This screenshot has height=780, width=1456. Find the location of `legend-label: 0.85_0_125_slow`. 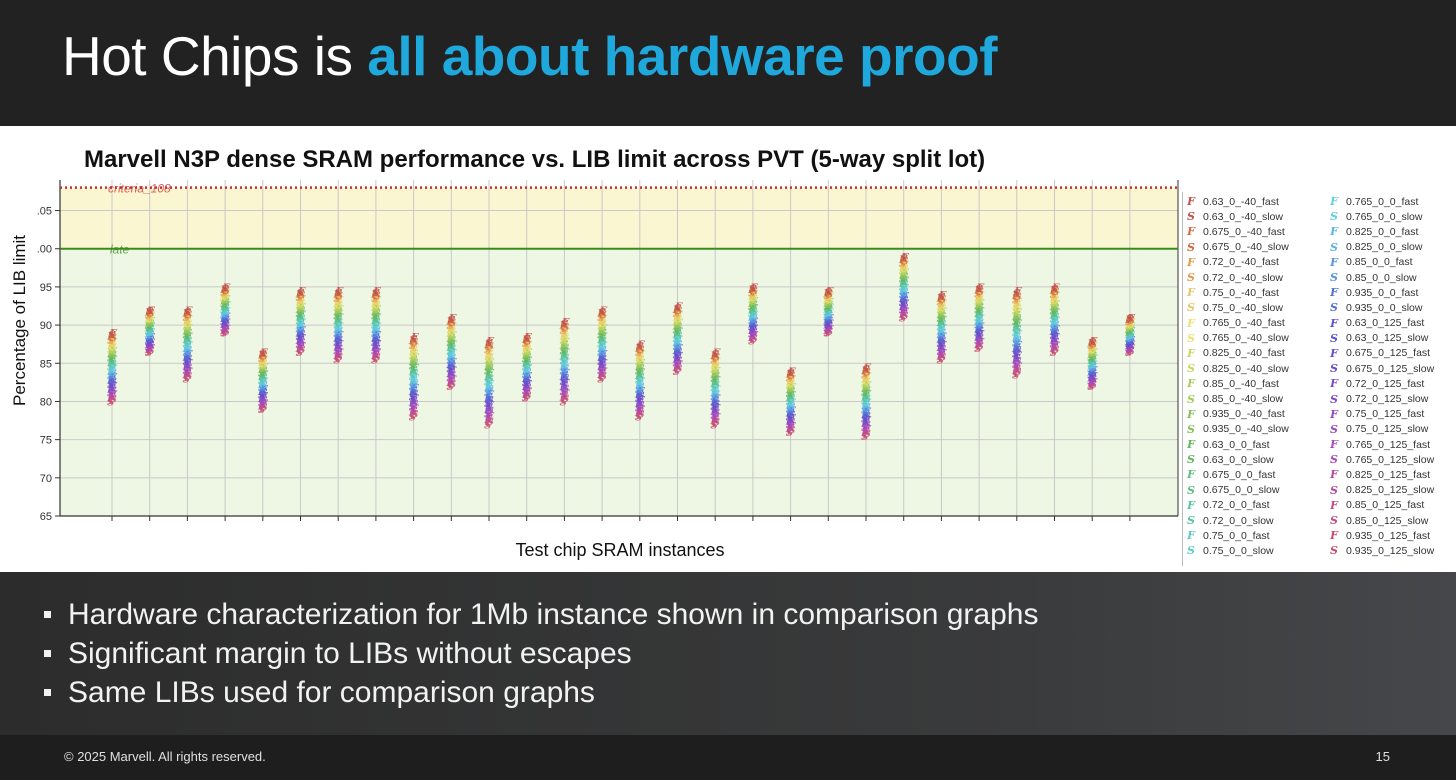

legend-label: 0.85_0_125_slow is located at coordinates (1387, 520).